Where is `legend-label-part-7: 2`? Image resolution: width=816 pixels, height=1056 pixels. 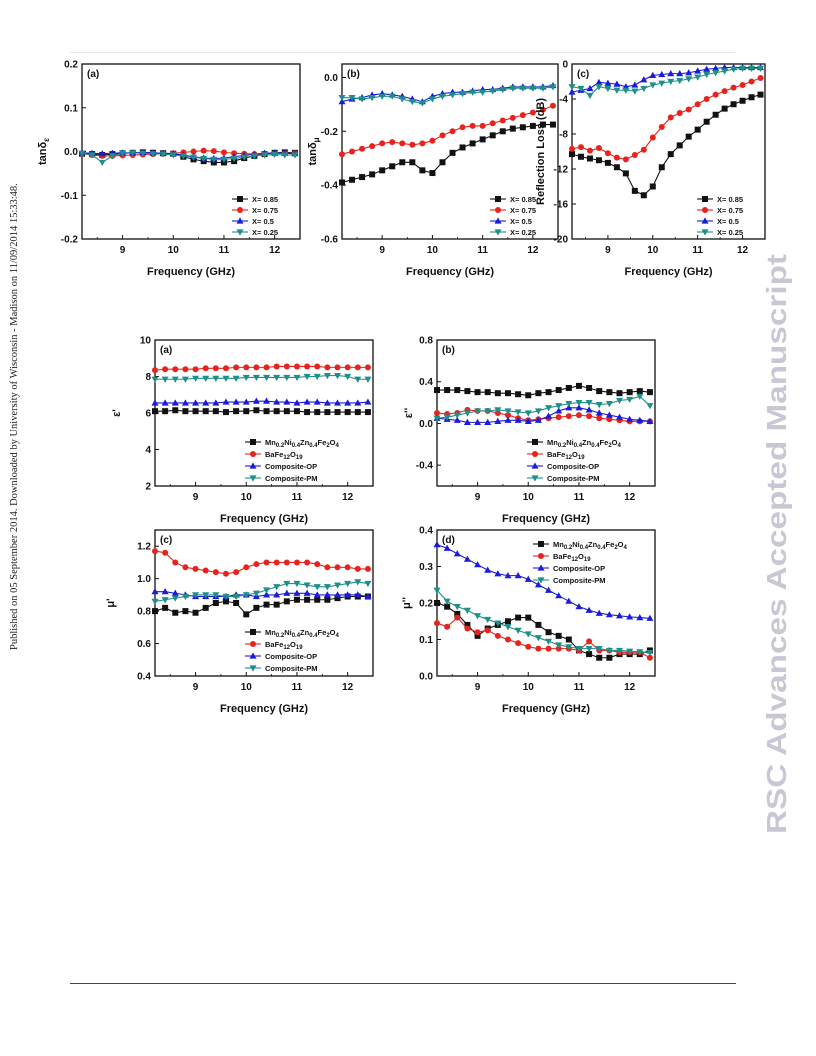 legend-label-part-7: 2 is located at coordinates (328, 446).